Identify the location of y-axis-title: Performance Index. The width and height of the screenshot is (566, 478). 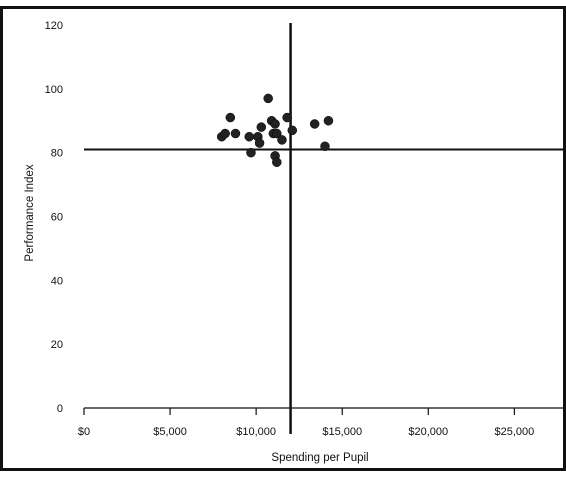
(30, 212).